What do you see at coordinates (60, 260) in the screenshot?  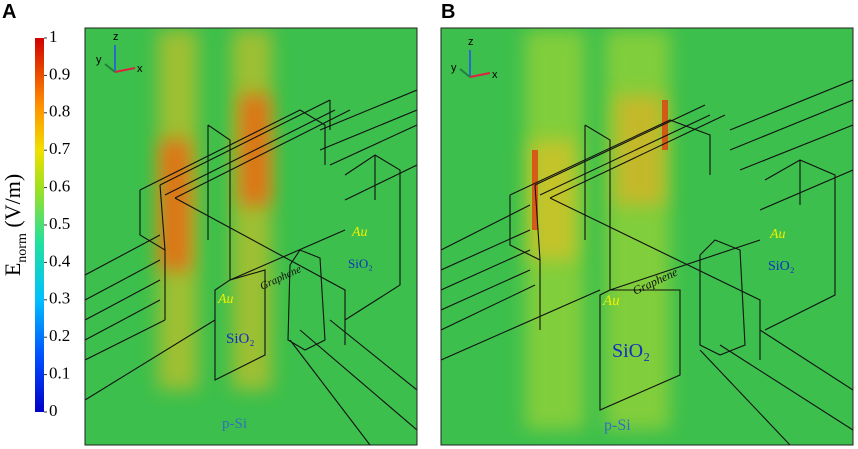 I see `tick-label: 0.4` at bounding box center [60, 260].